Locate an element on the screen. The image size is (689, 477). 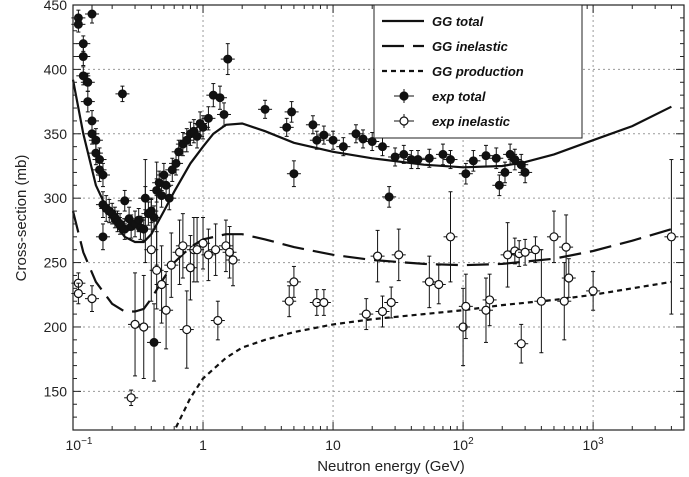
x-tick-label: 10⁻¹ is located at coordinates (79, 444).